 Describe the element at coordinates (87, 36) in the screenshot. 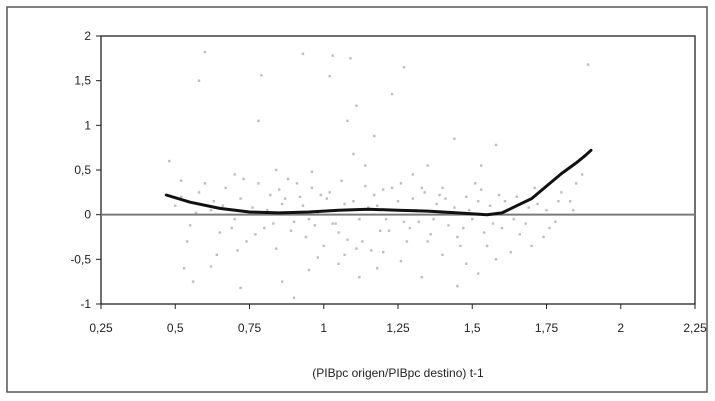

I see `y-tick-label: 2` at that location.